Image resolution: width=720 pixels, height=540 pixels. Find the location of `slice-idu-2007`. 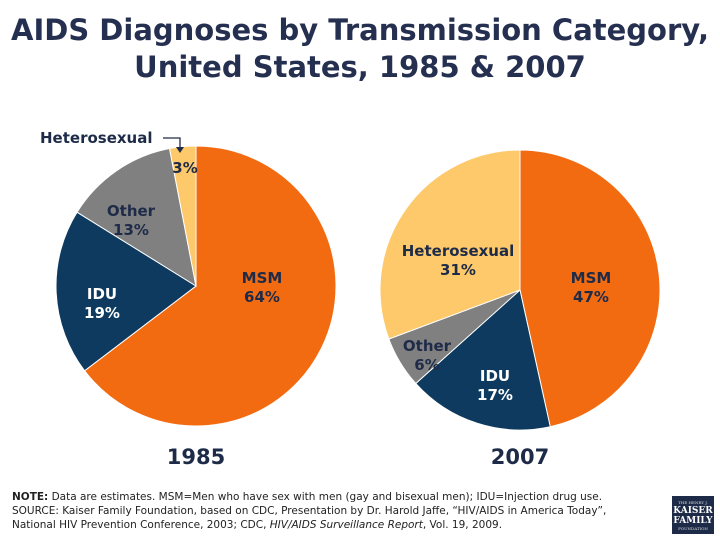

slice-idu-2007 is located at coordinates (483, 360).